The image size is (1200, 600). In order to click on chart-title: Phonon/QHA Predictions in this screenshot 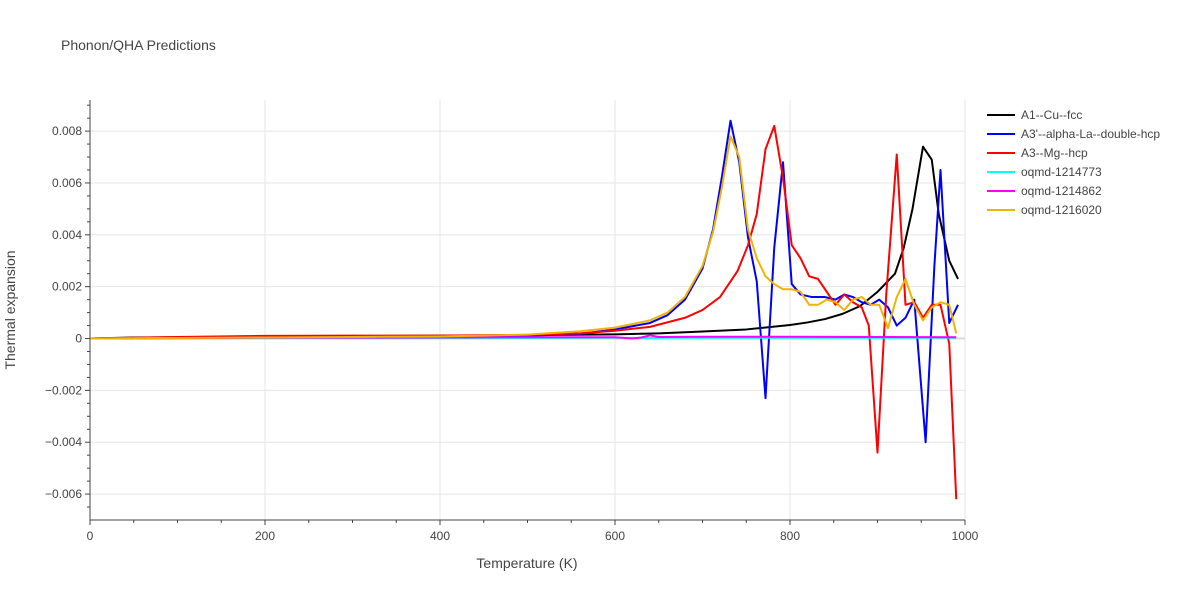, I will do `click(138, 45)`.